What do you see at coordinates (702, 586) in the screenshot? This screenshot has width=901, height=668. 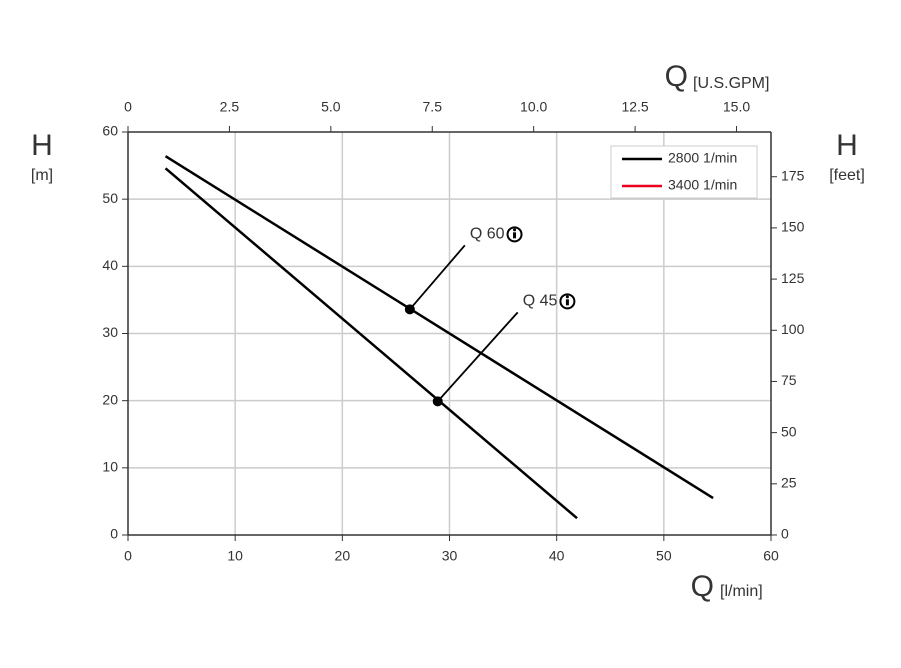 I see `x-axis-symbol: Q` at bounding box center [702, 586].